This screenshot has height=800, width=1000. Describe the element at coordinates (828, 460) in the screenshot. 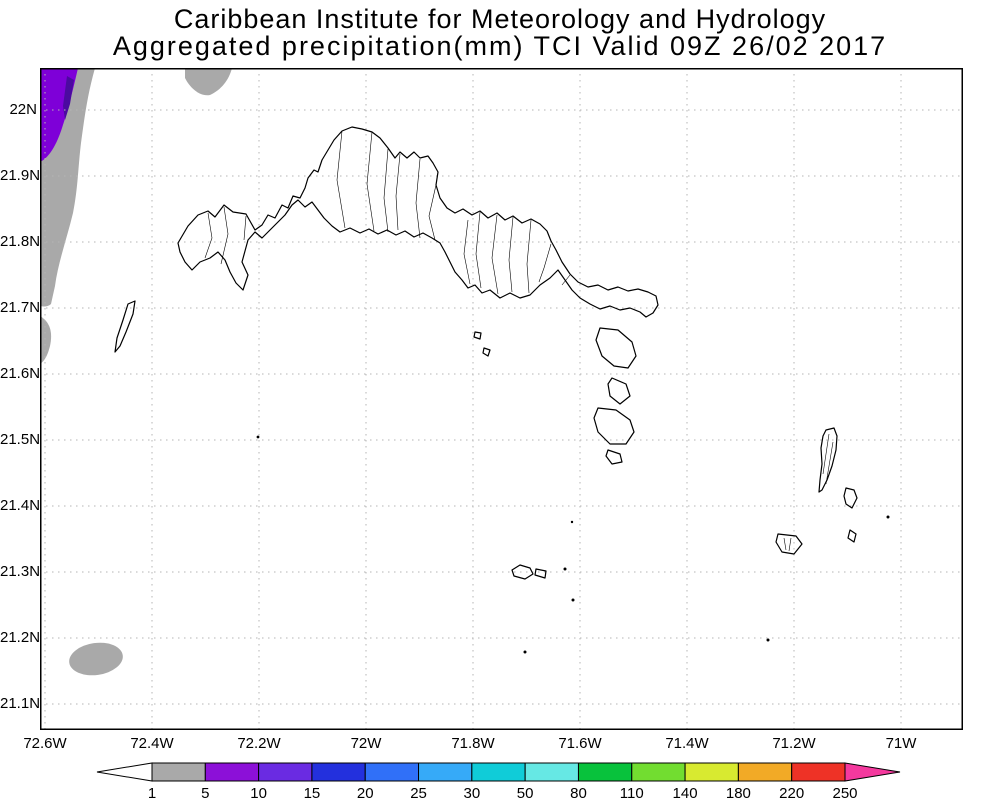

I see `island-grand-turk` at that location.